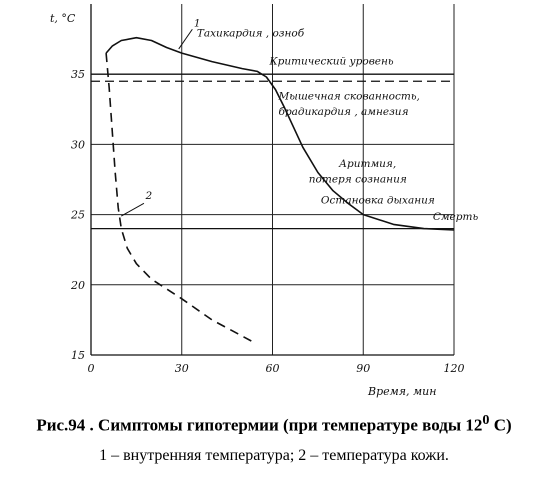 The height and width of the screenshot is (482, 548). What do you see at coordinates (77, 285) in the screenshot?
I see `y-tick-label: 20` at bounding box center [77, 285].